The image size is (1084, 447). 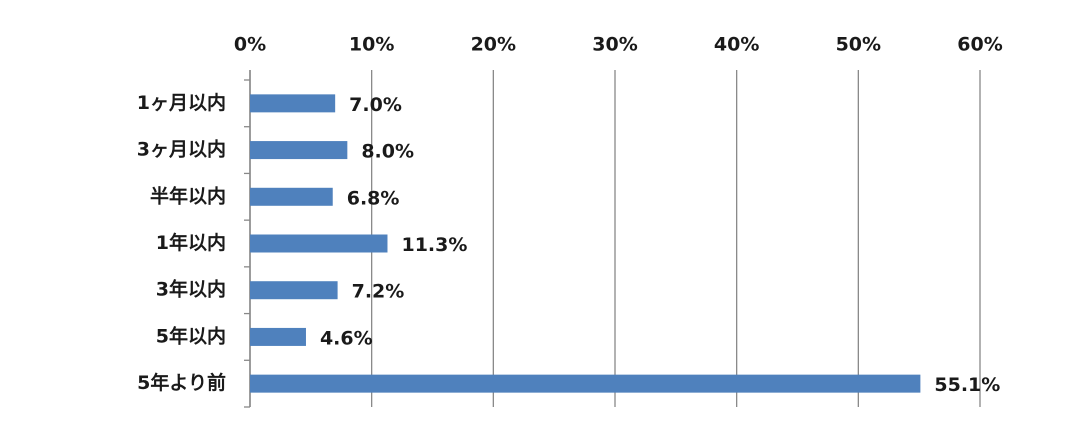 What do you see at coordinates (191, 289) in the screenshot?
I see `y-tick-label: 3年以内` at bounding box center [191, 289].